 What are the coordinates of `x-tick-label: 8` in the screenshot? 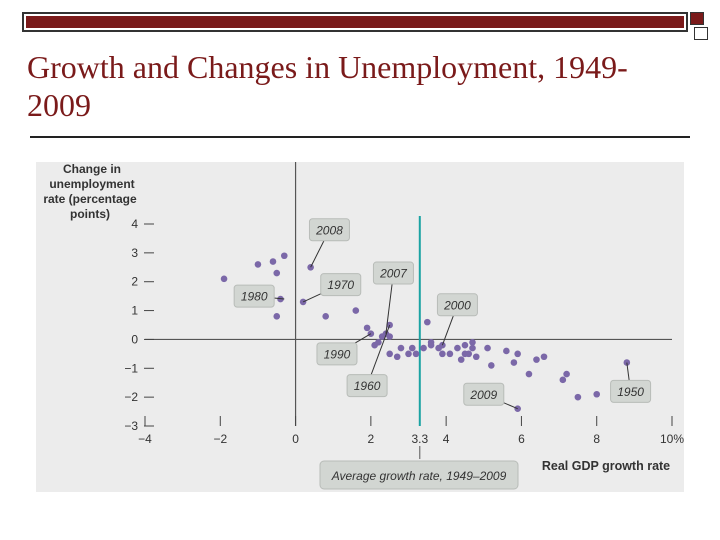 It's located at (596, 439).